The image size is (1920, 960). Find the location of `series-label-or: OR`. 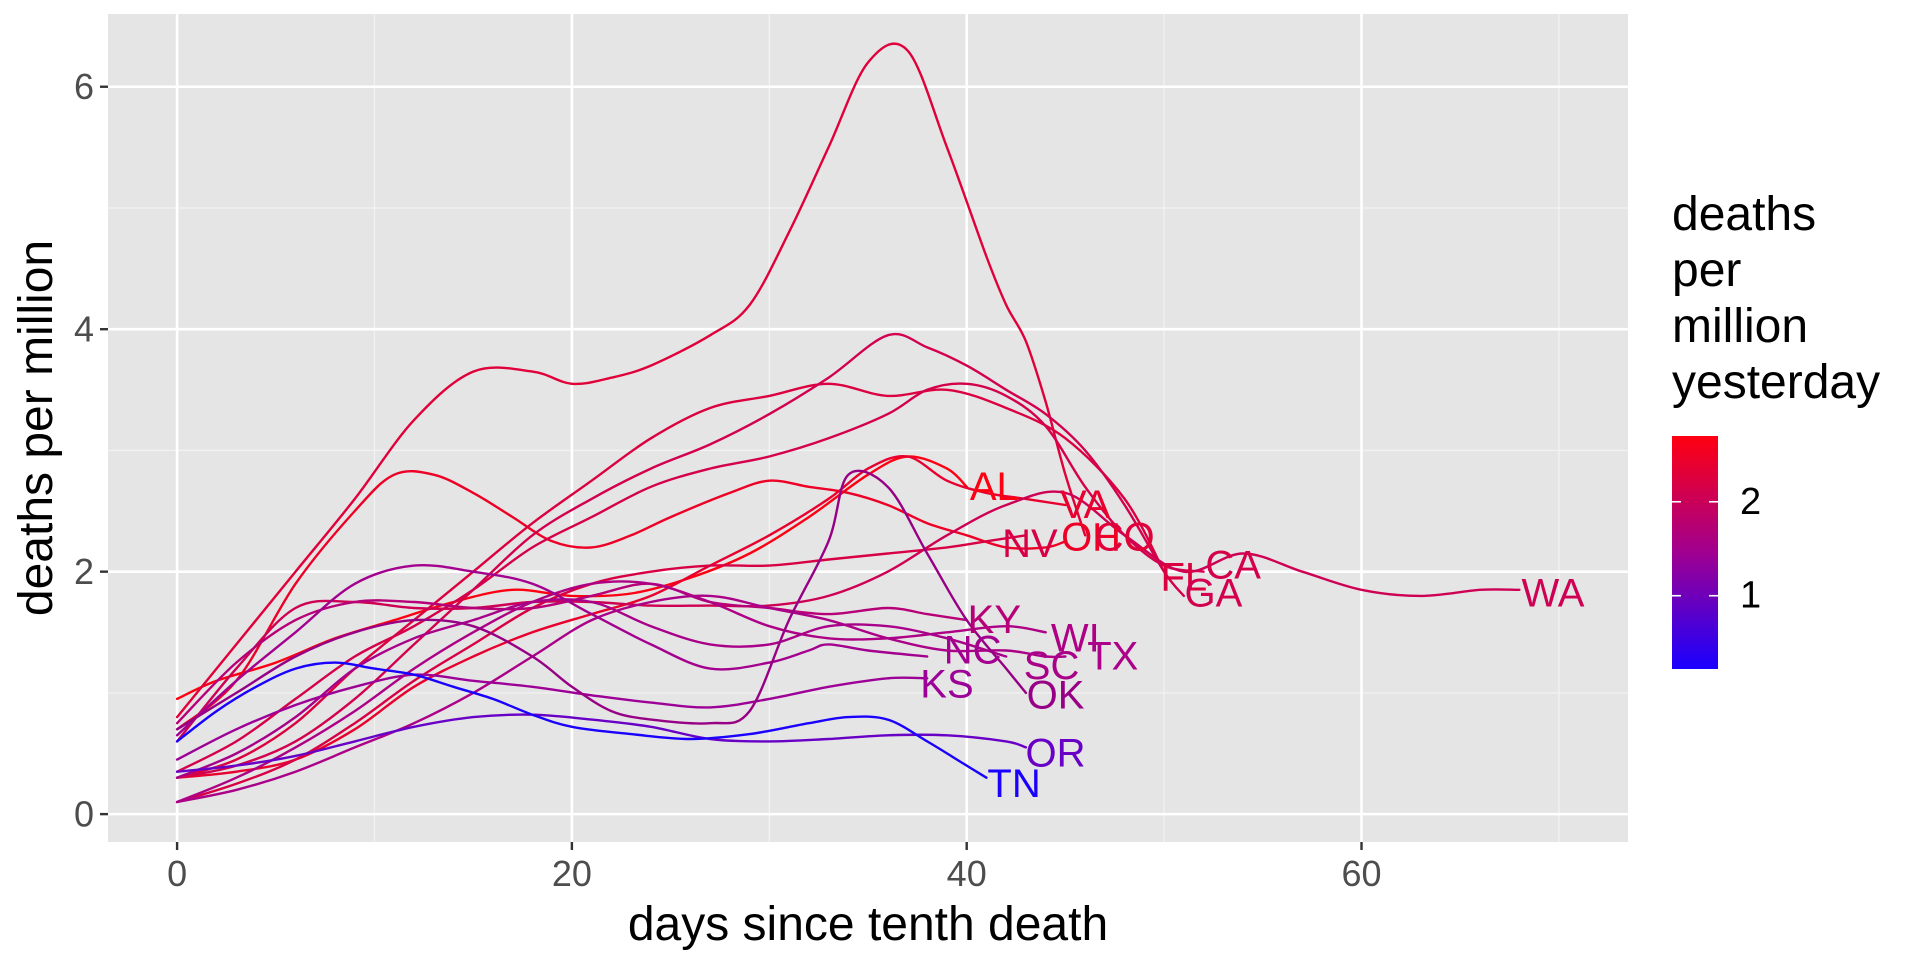

series-label-or: OR is located at coordinates (1056, 754).